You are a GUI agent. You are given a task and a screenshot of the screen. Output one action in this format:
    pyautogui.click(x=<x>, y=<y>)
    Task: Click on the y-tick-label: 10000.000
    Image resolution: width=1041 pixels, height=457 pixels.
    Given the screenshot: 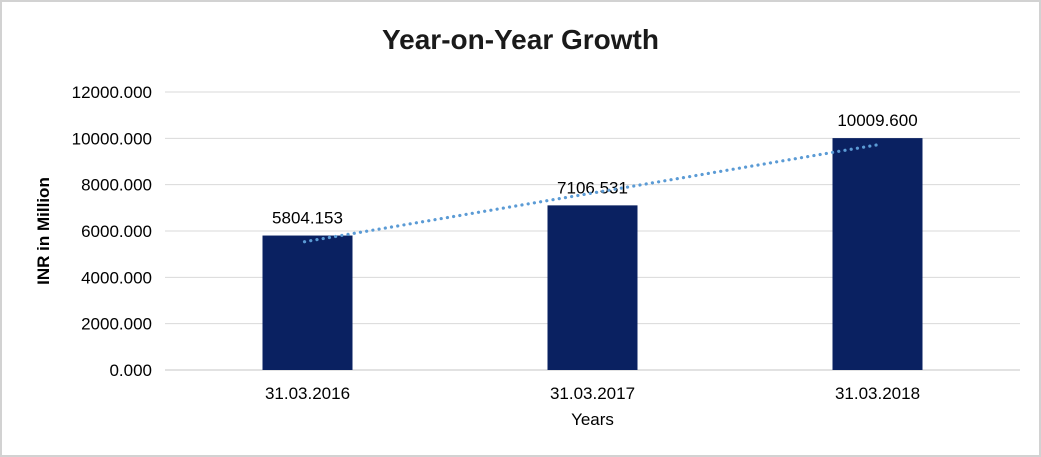 What is the action you would take?
    pyautogui.click(x=112, y=138)
    